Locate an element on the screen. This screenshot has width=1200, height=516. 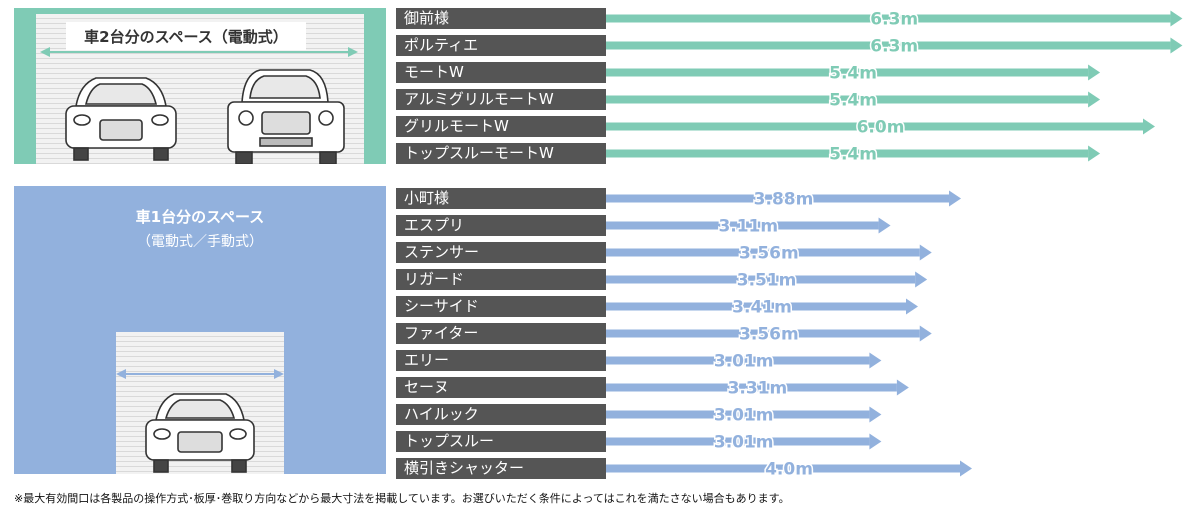
value-label: 6.0m is located at coordinates (881, 128).